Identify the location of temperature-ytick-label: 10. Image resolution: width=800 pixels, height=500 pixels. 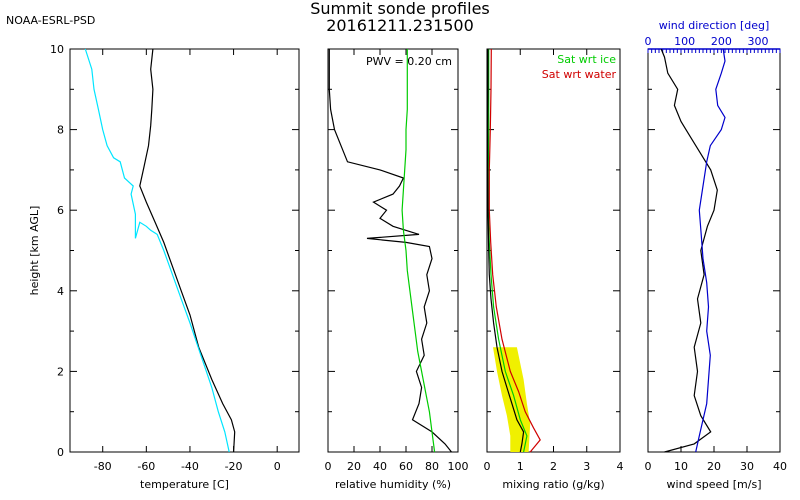
(57, 49).